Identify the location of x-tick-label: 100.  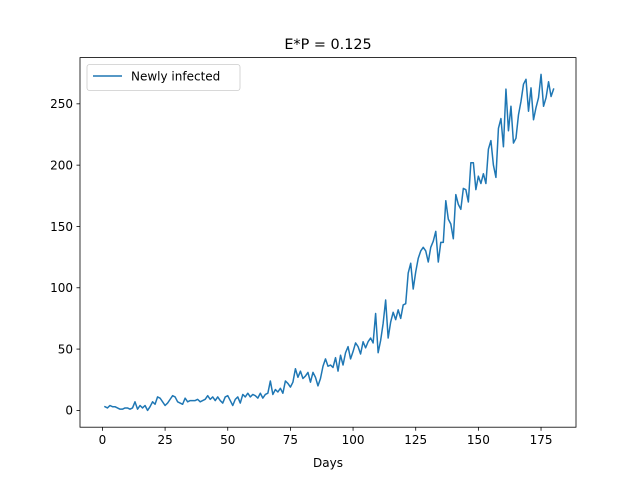
(353, 440).